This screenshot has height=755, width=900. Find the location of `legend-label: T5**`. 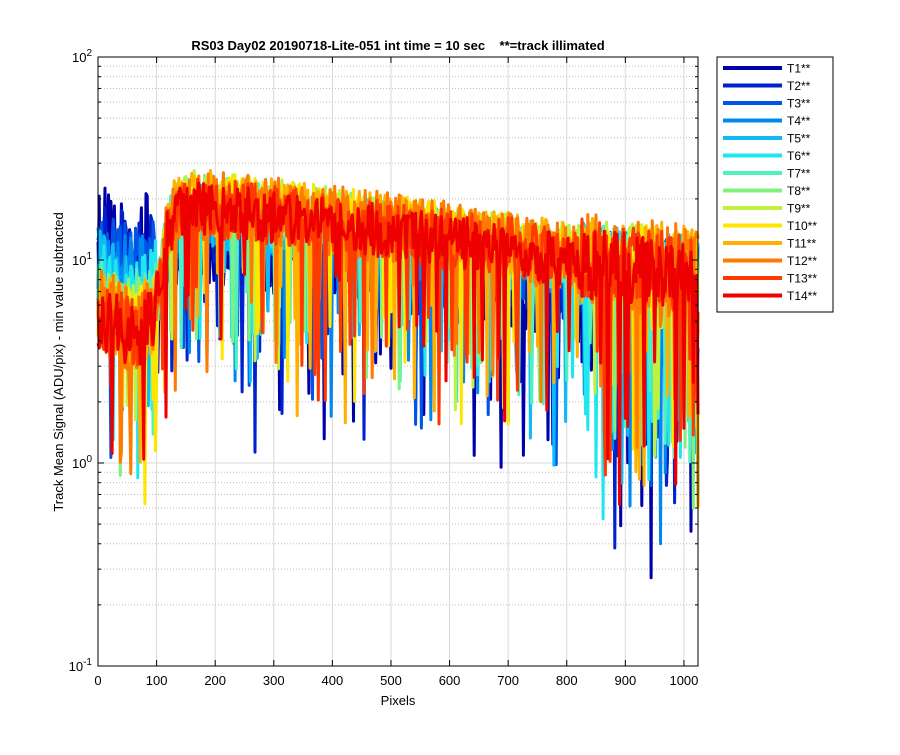

legend-label: T5** is located at coordinates (799, 139).